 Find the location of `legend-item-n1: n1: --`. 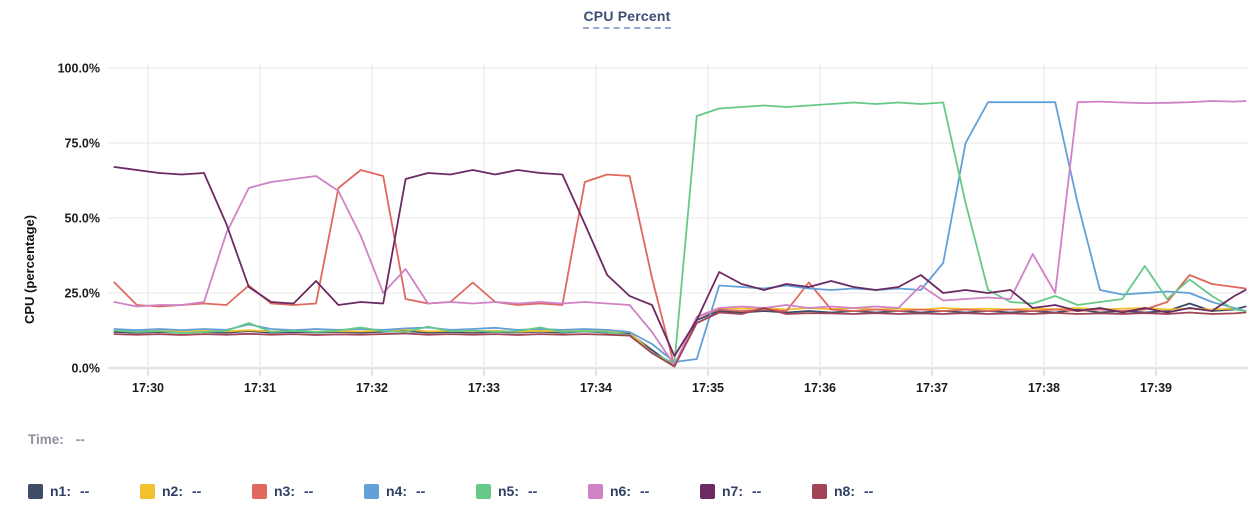

legend-item-n1: n1: -- is located at coordinates (84, 491).